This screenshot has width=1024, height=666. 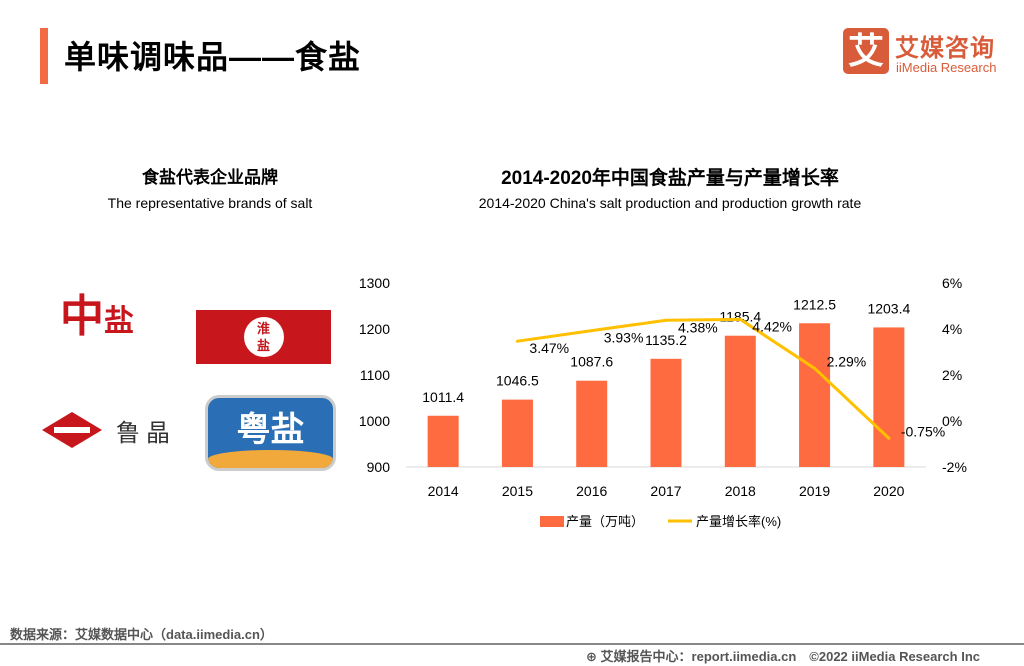 I want to click on bar-2020, so click(x=889, y=397).